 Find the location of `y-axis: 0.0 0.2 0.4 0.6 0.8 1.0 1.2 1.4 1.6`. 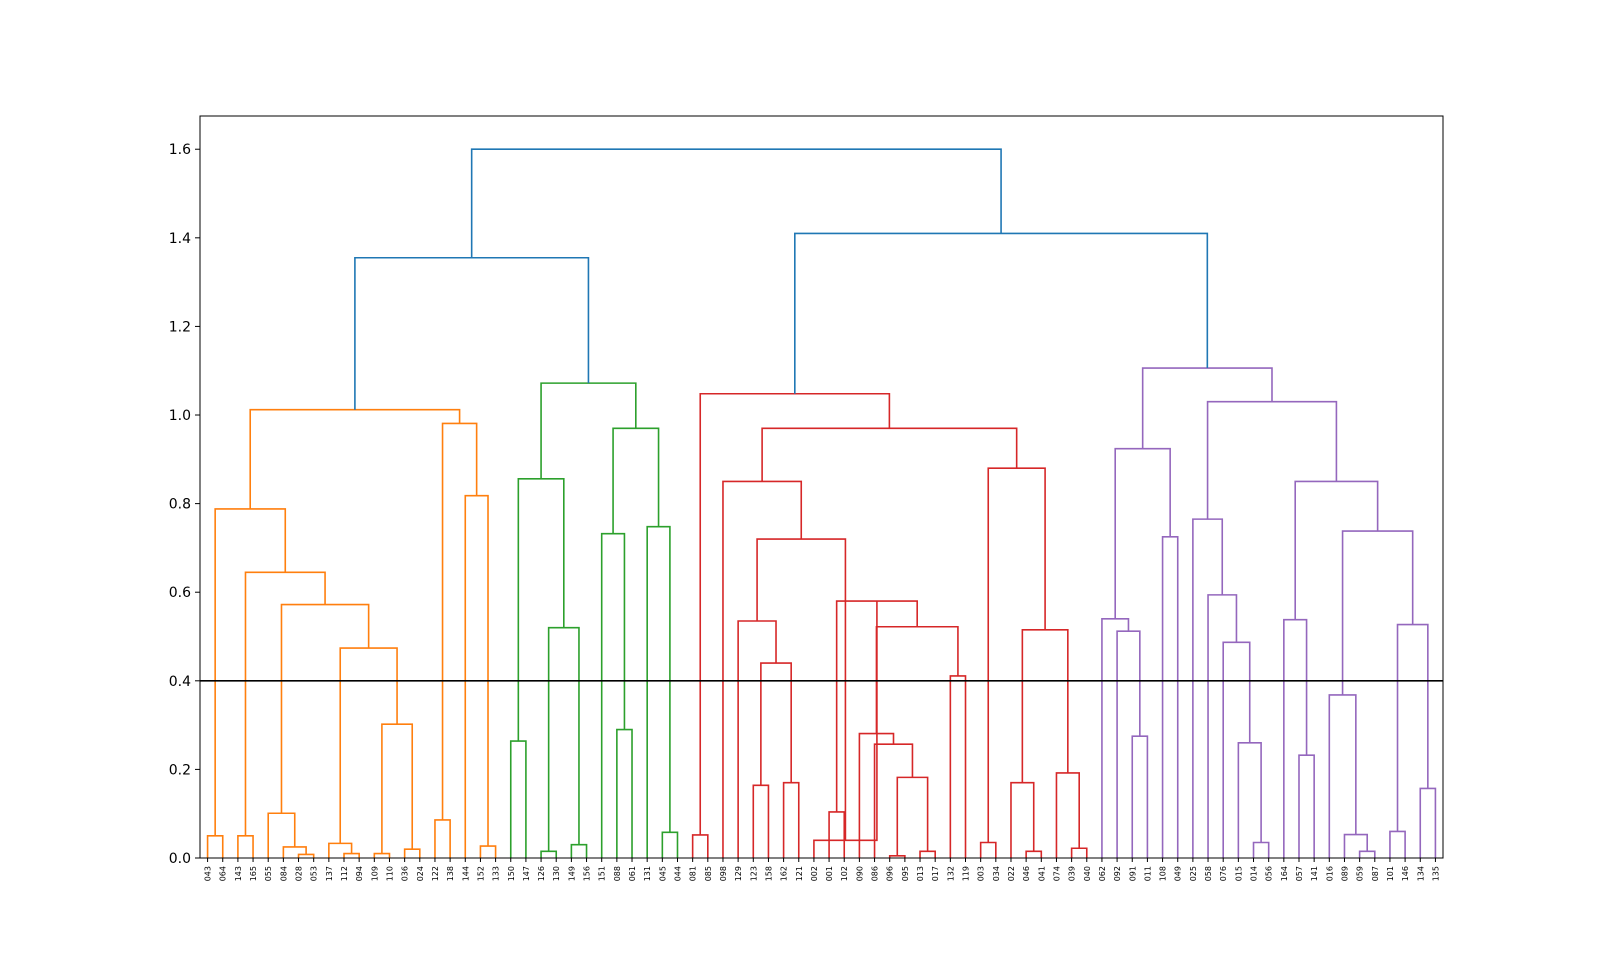

y-axis: 0.0 0.2 0.4 0.6 0.8 1.0 1.2 1.4 1.6 is located at coordinates (184, 504).